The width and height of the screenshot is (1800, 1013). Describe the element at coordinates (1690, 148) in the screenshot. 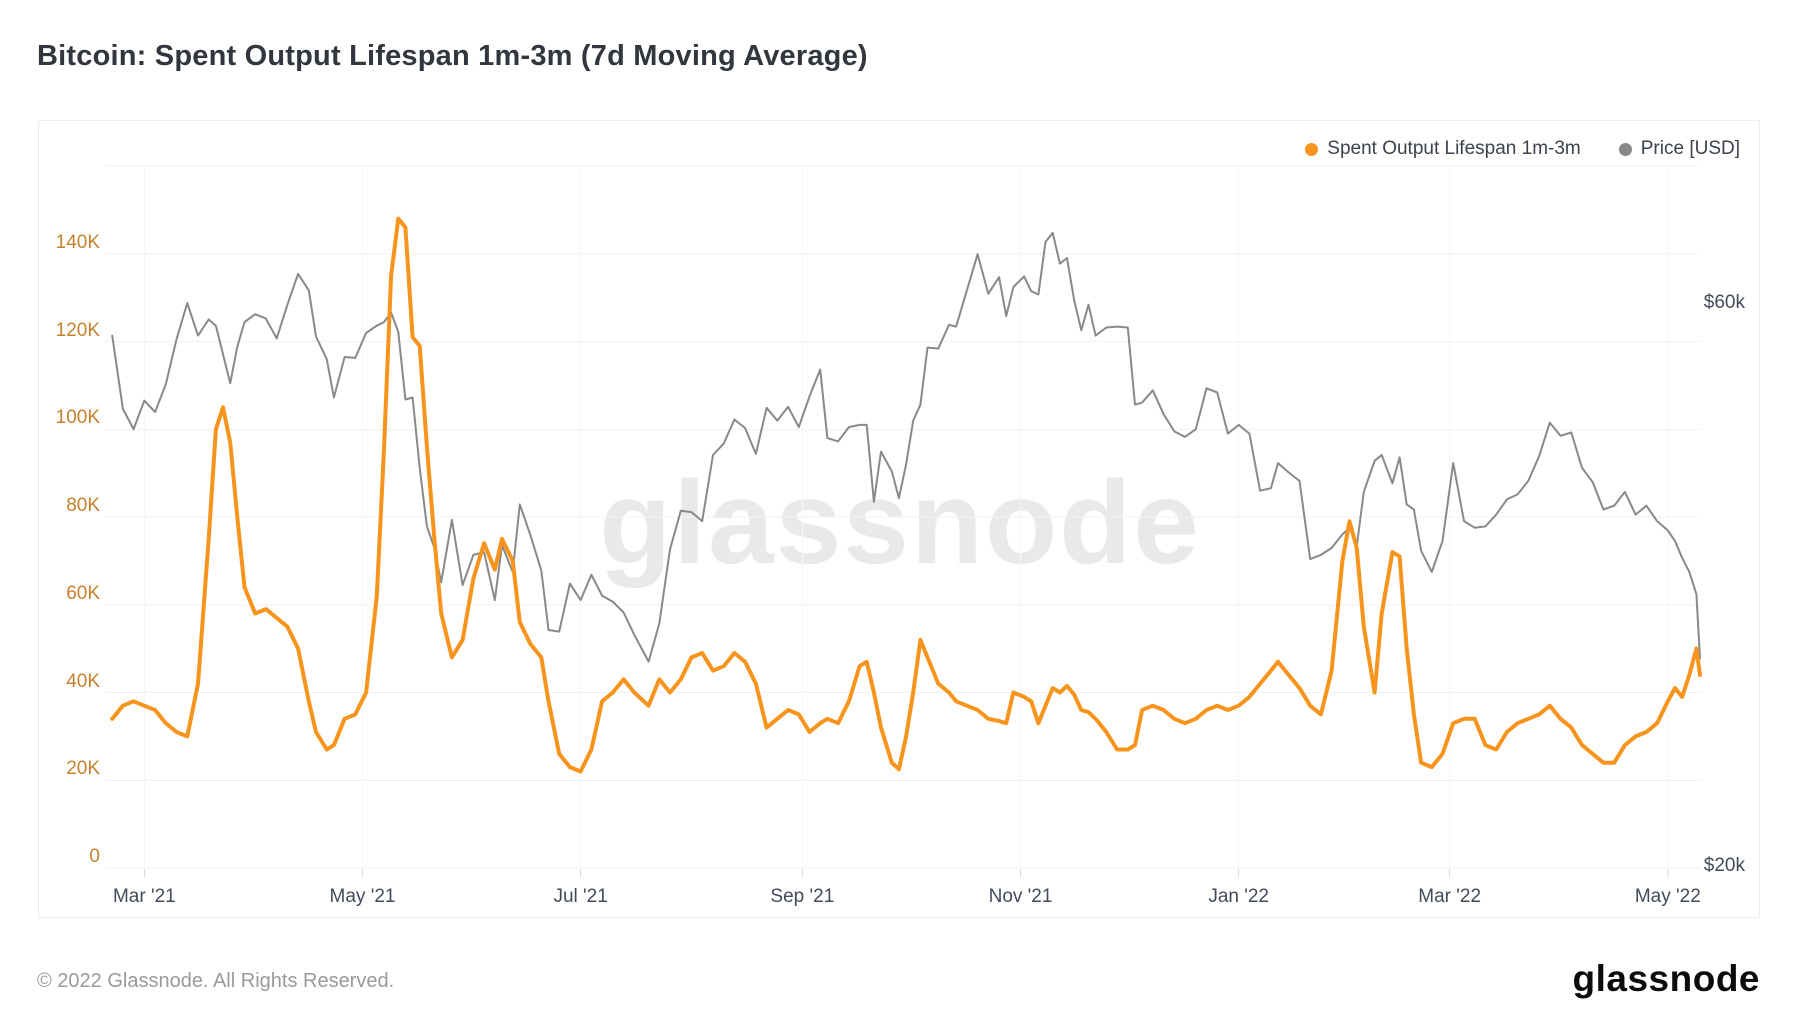

I see `legend-item-label: Price [USD]` at that location.